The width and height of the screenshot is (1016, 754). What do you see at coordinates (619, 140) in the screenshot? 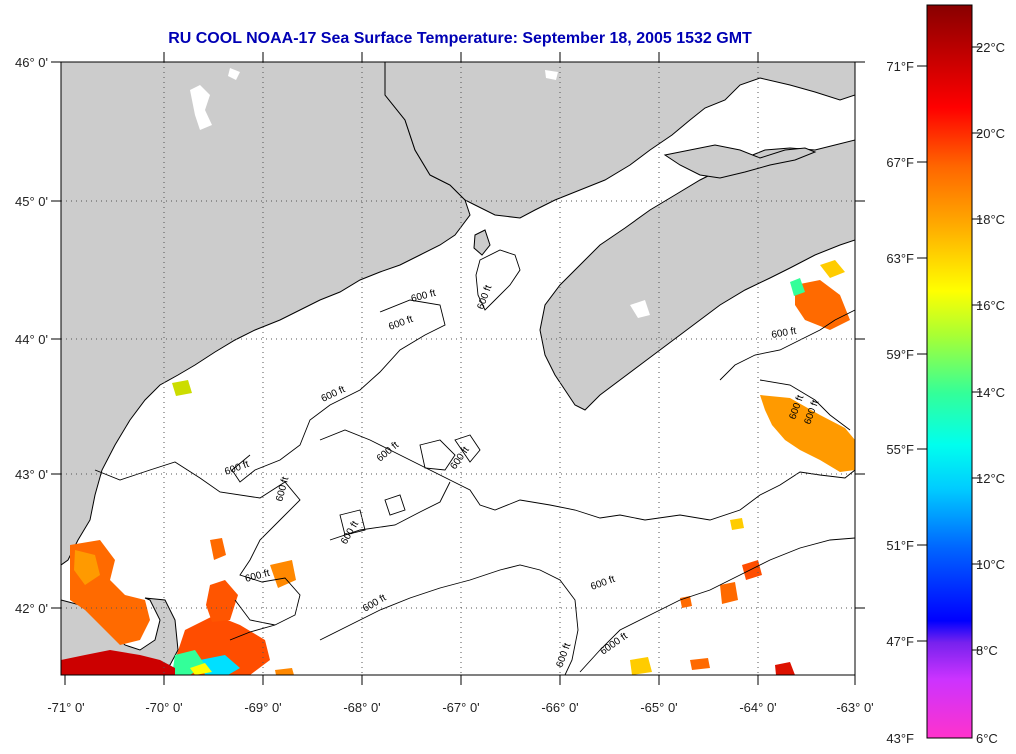
I see `land-canada-nb` at bounding box center [619, 140].